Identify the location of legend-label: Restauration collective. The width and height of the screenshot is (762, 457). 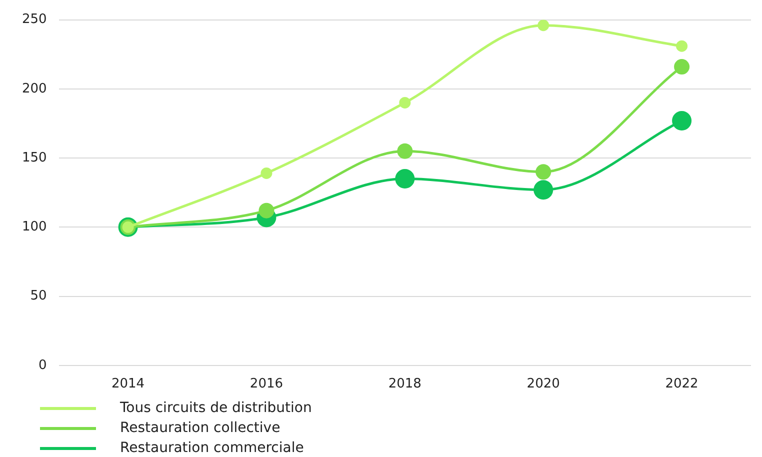
(200, 428).